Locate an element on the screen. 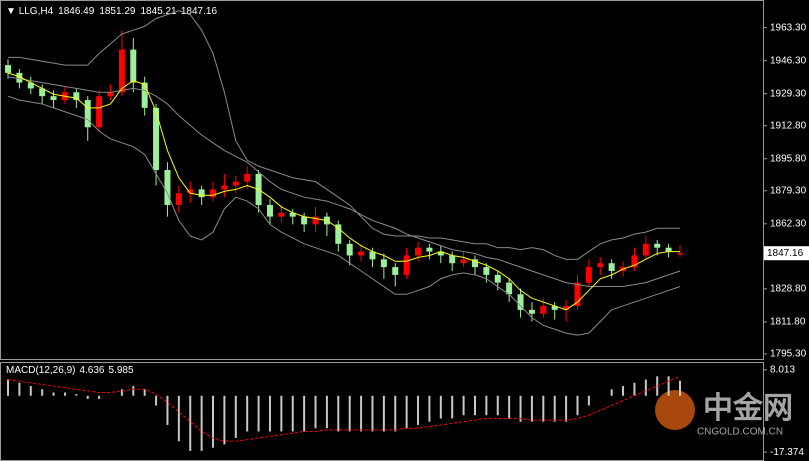  macd-header: MACD(12,26,9) 4.636 5.985 is located at coordinates (70, 370).